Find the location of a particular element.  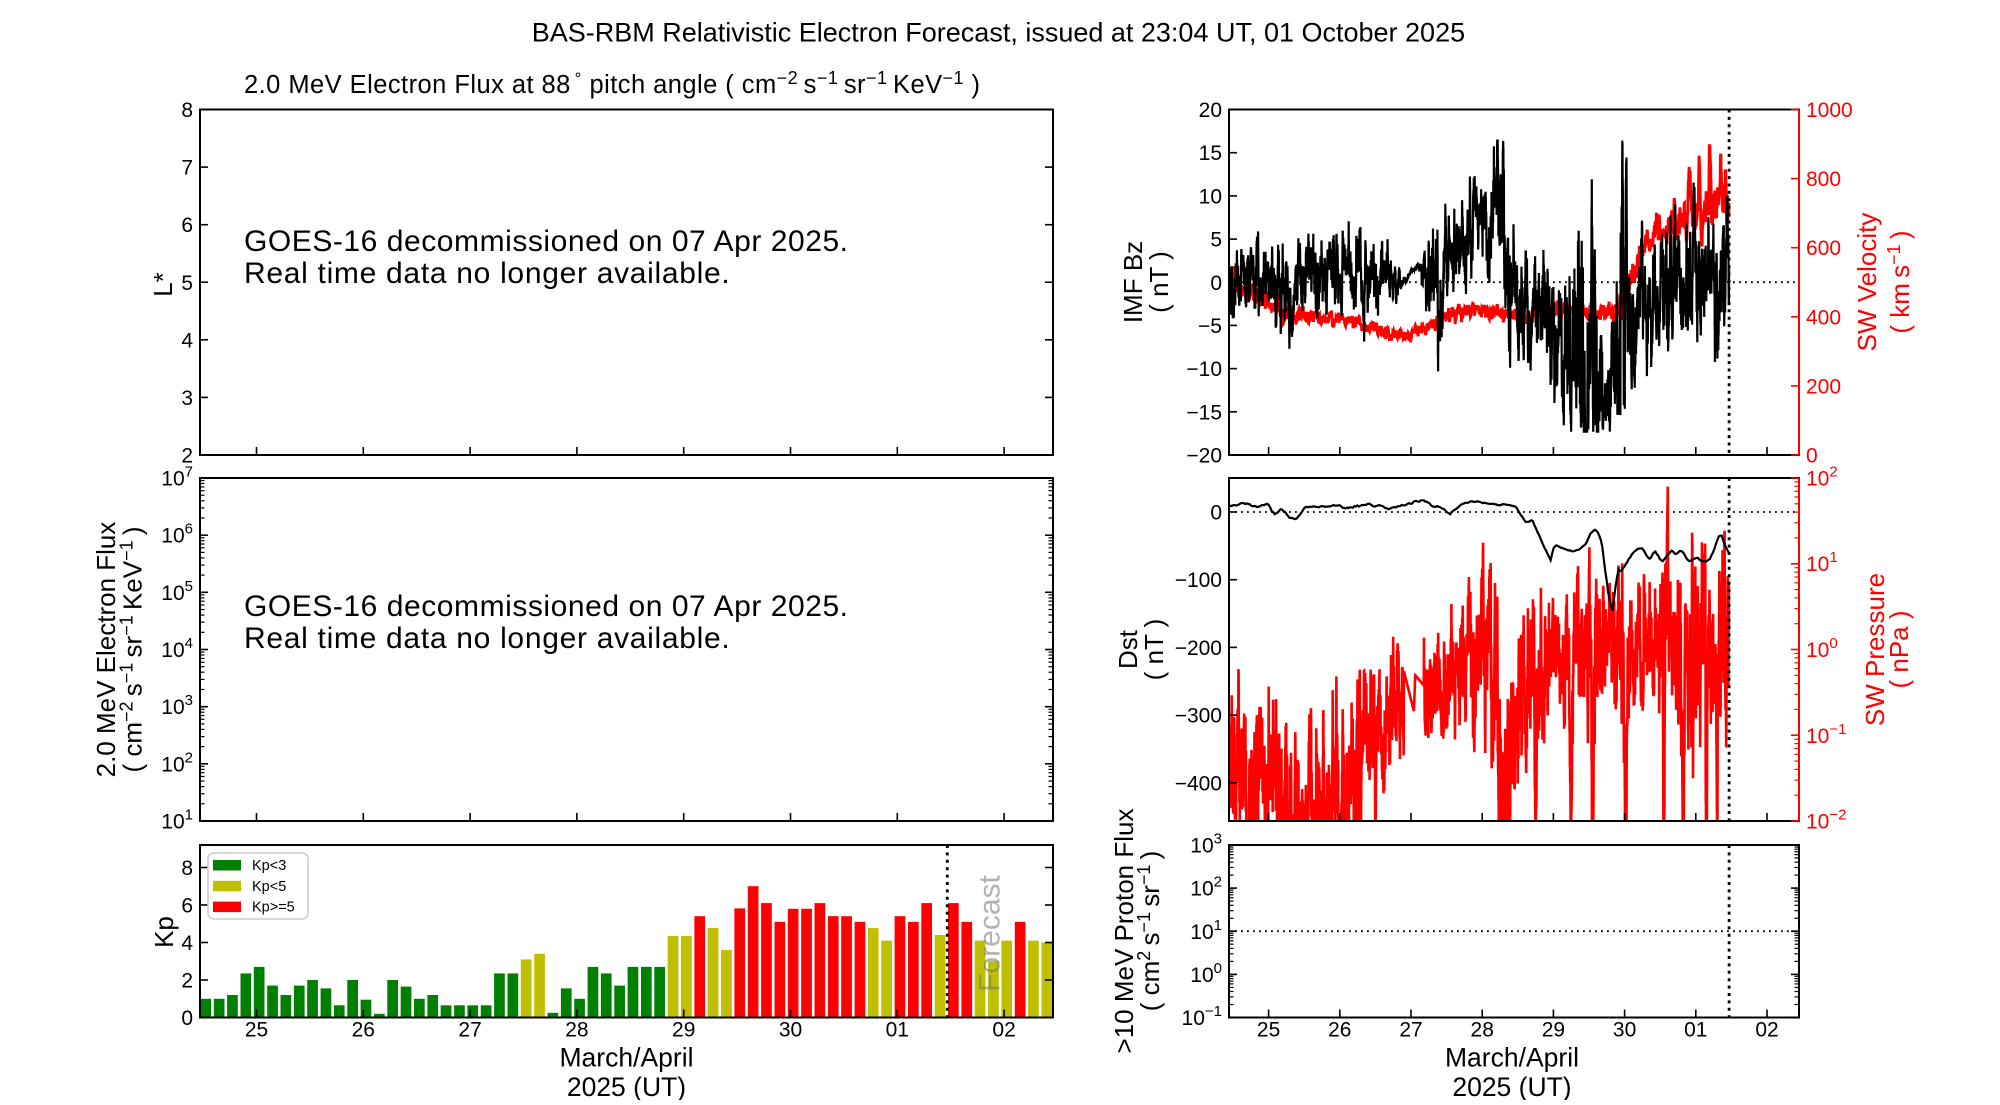

svg-text: Kp is located at coordinates (164, 932).